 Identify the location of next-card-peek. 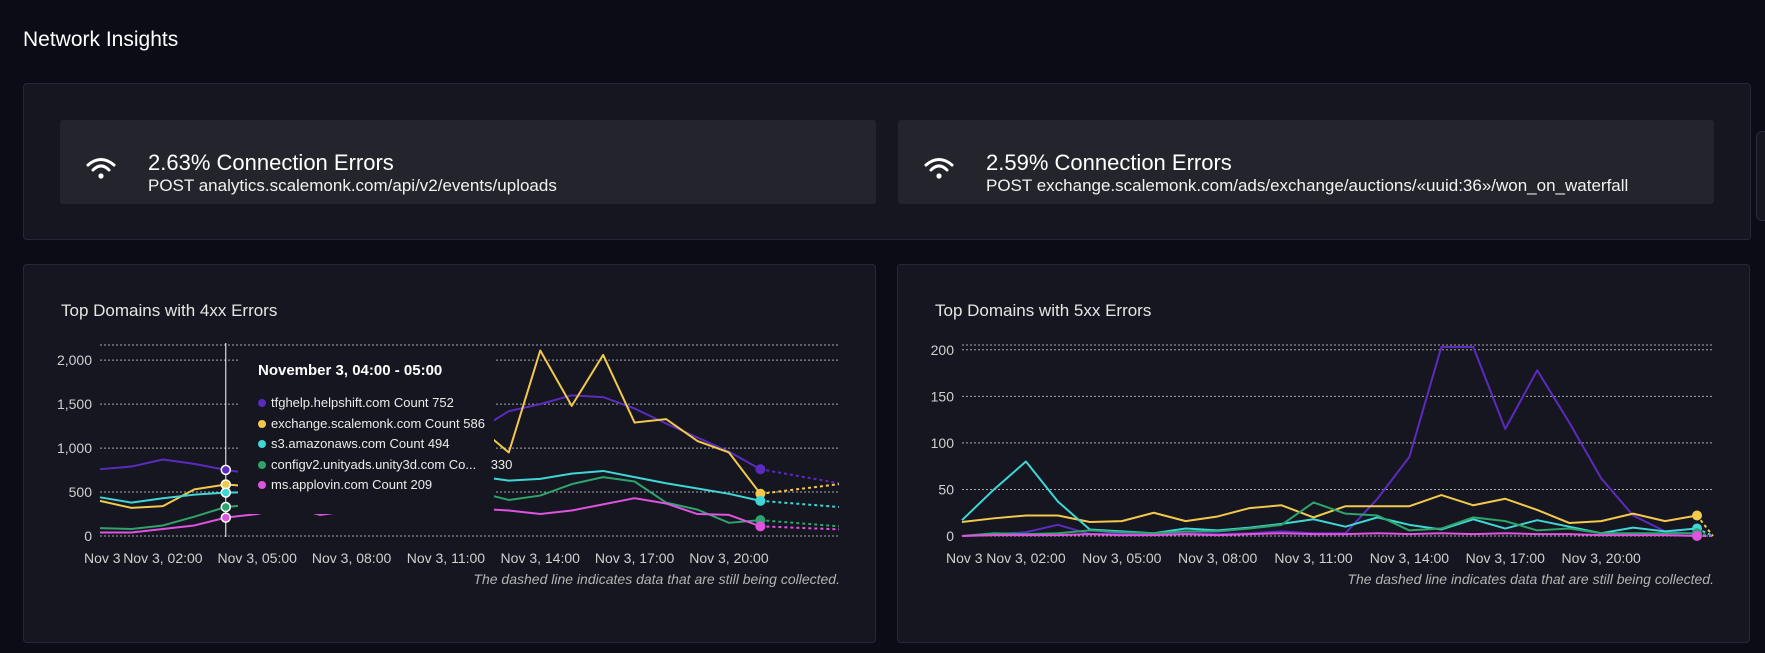
(1760, 176).